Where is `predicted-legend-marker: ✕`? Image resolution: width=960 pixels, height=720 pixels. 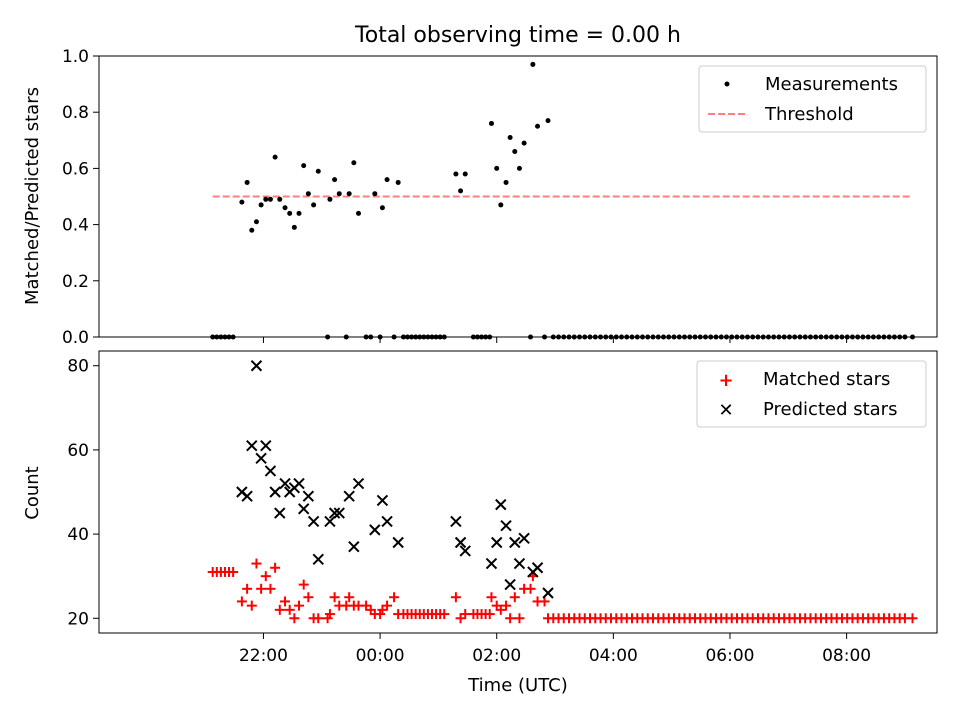
predicted-legend-marker: ✕ is located at coordinates (725, 410).